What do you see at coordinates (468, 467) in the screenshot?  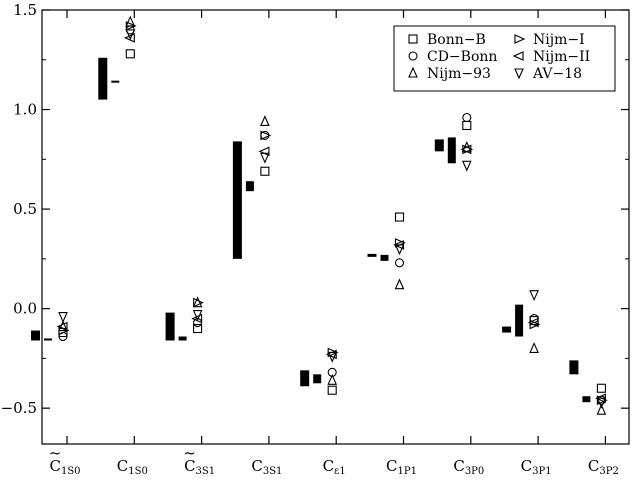 I see `x-tick-label: C3P0` at bounding box center [468, 467].